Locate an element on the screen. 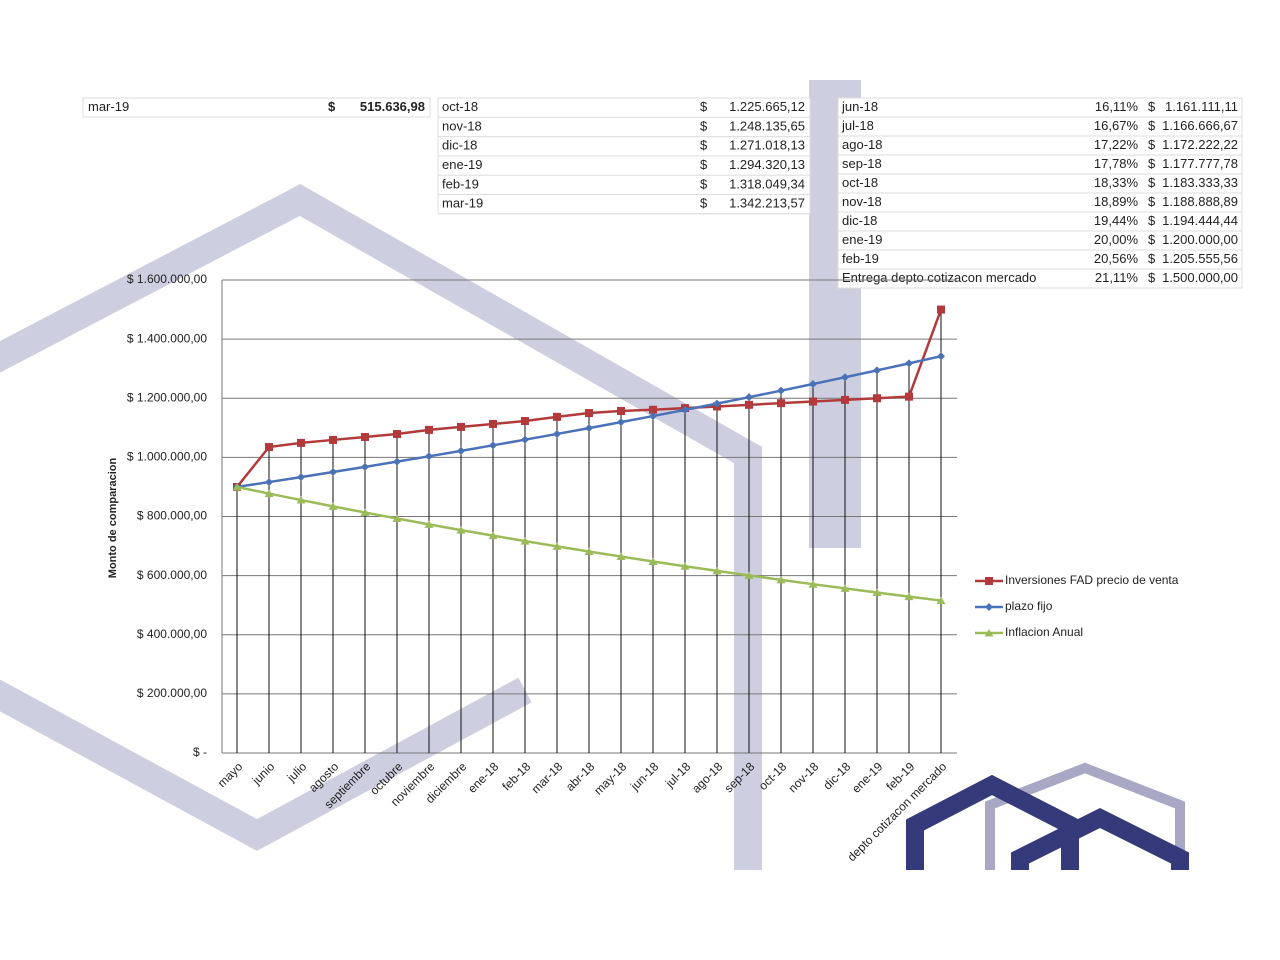  y-tick-label: $ 1.200.000,00 is located at coordinates (167, 397).